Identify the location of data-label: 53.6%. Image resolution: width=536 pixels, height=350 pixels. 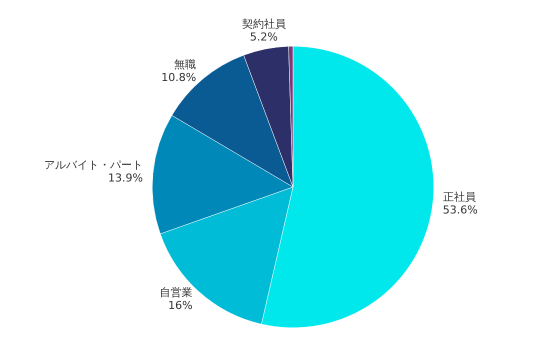
(460, 209).